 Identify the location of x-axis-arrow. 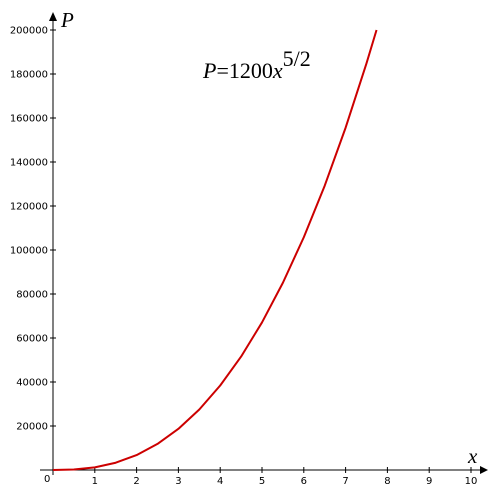
(484, 470).